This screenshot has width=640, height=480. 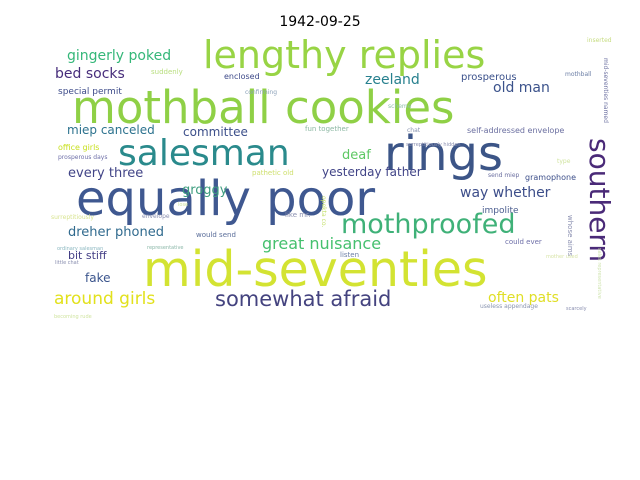 What do you see at coordinates (111, 130) in the screenshot?
I see `word-miep-canceled: miep canceled` at bounding box center [111, 130].